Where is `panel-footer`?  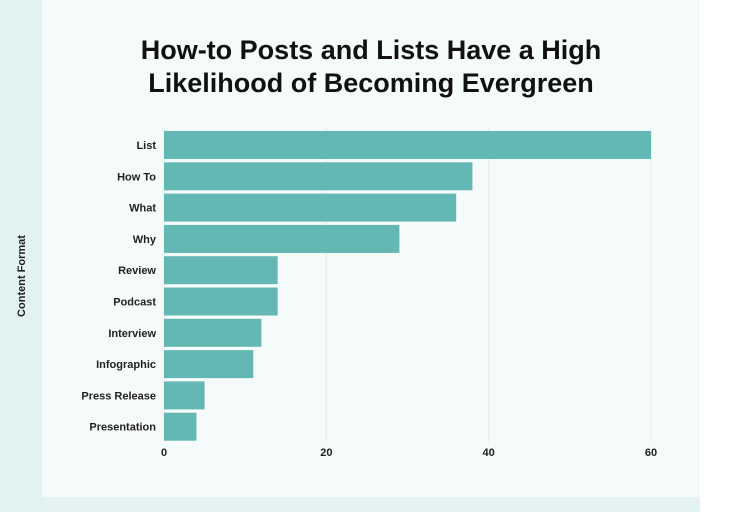
panel-footer is located at coordinates (371, 504).